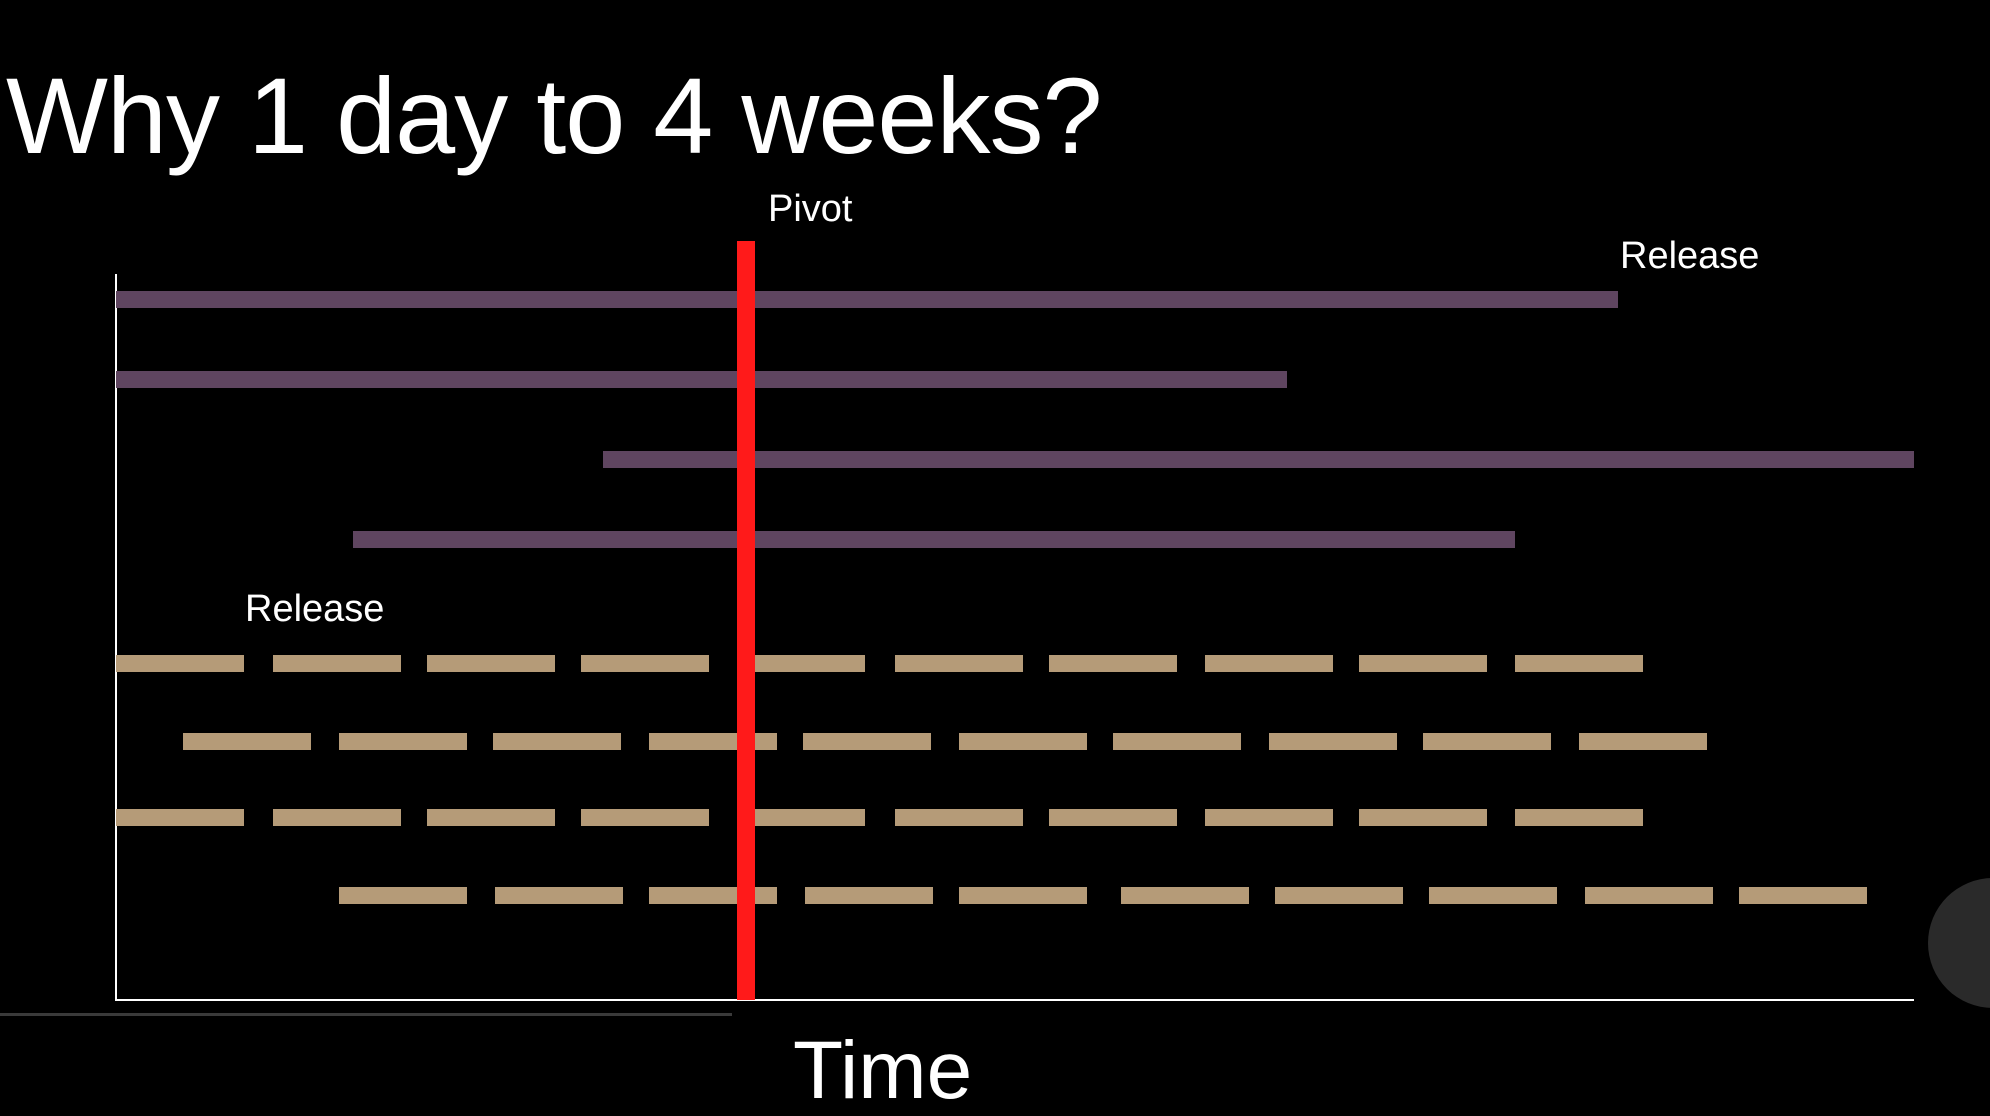  I want to click on pivot-label: Pivot, so click(810, 209).